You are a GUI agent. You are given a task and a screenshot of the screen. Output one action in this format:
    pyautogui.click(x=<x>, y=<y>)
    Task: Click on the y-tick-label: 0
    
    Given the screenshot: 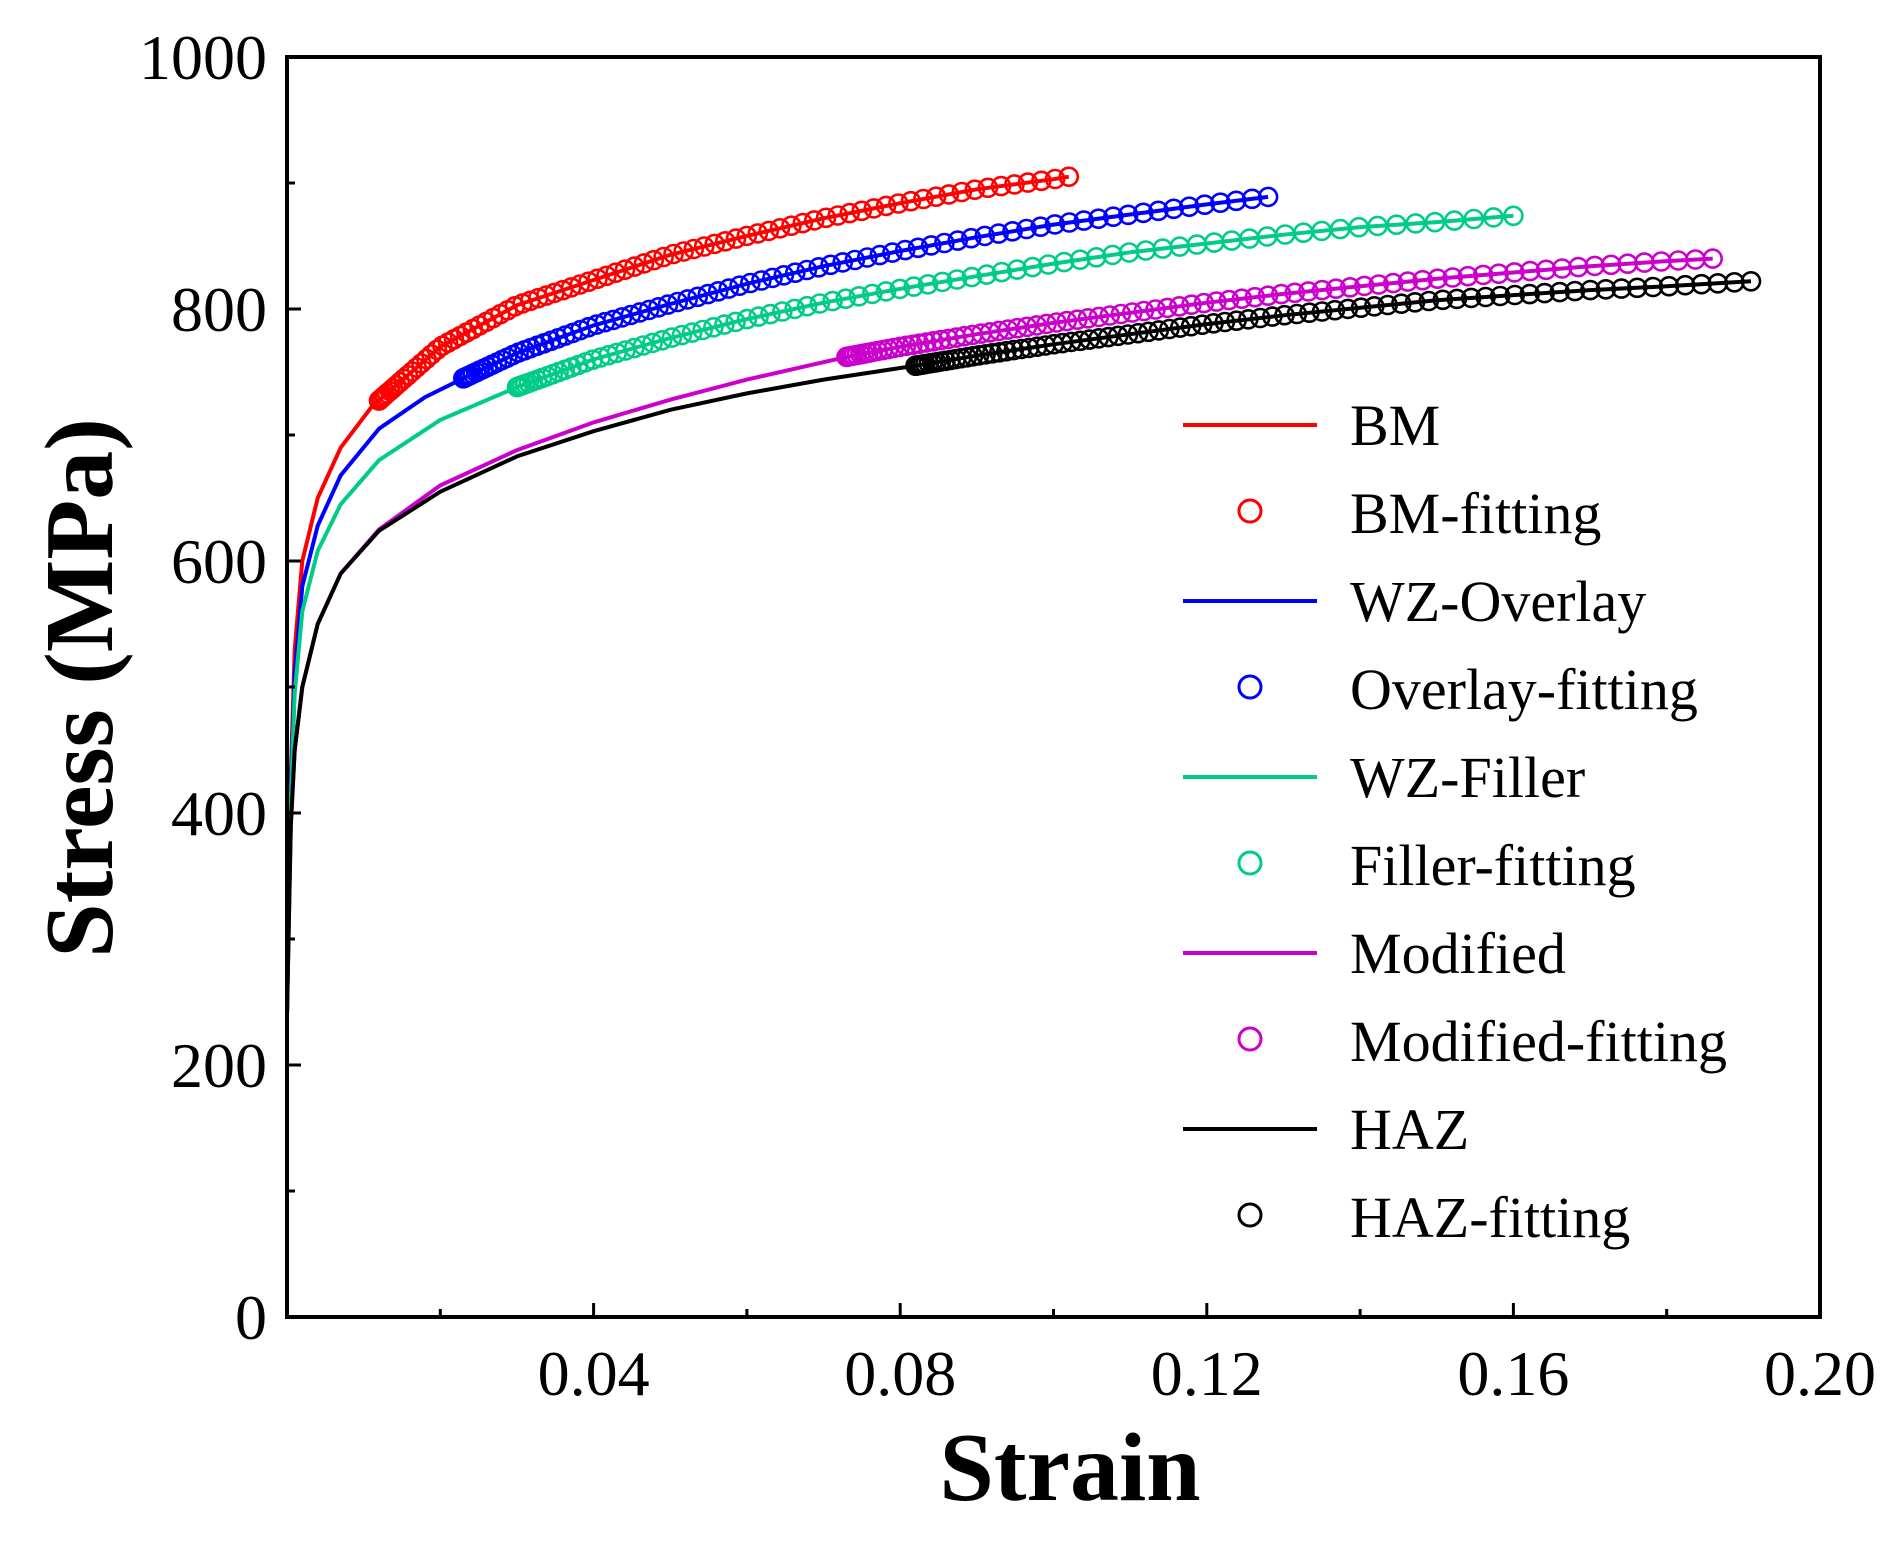 What is the action you would take?
    pyautogui.click(x=251, y=1317)
    